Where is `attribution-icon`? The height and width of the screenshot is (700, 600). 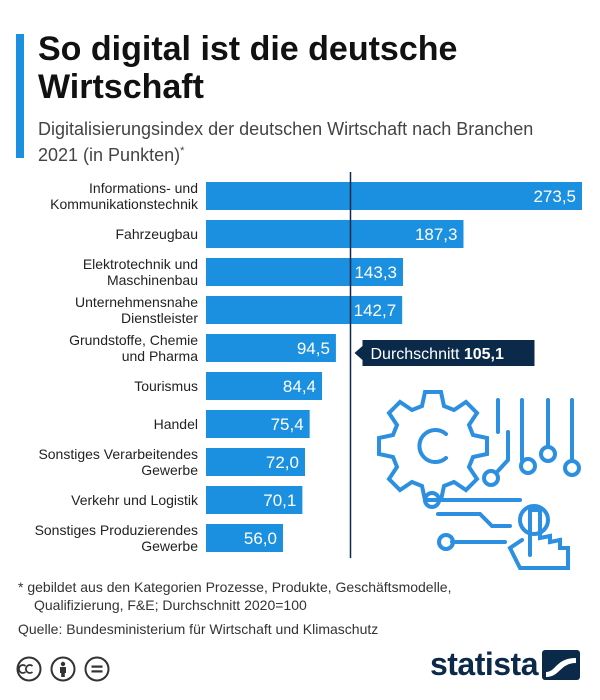
attribution-icon is located at coordinates (63, 669).